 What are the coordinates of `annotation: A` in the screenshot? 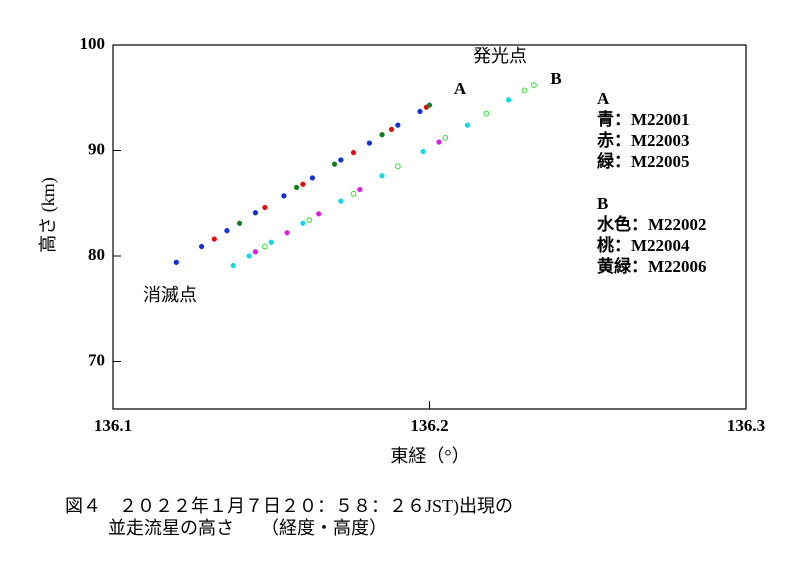 It's located at (460, 88).